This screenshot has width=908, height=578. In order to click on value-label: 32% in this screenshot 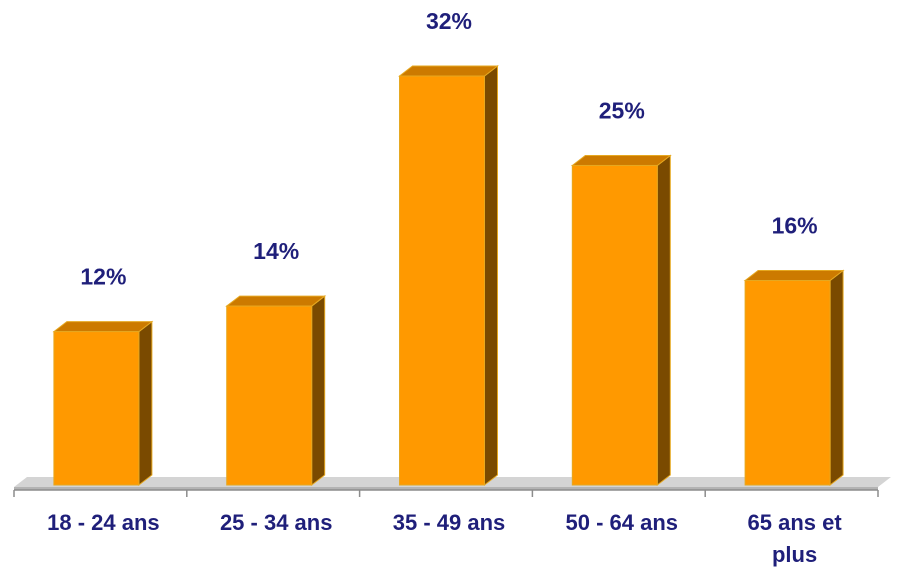, I will do `click(449, 21)`.